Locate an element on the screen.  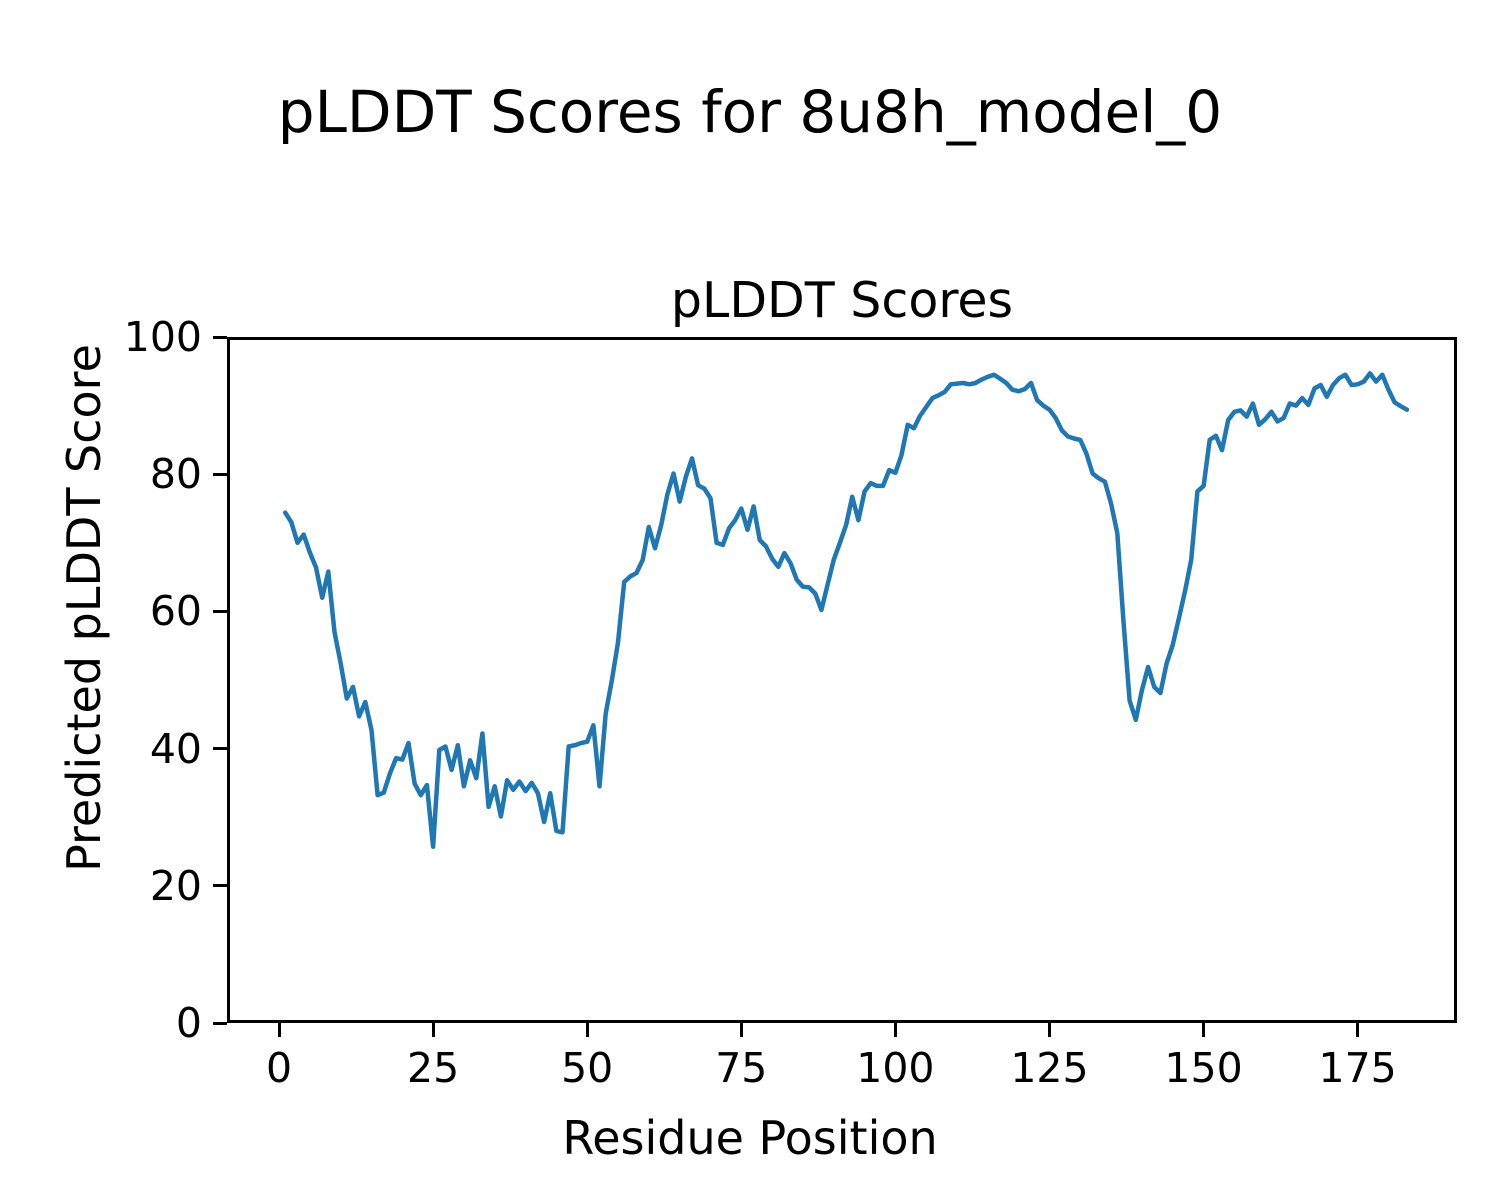
y-tick-label: 20 is located at coordinates (175, 885).